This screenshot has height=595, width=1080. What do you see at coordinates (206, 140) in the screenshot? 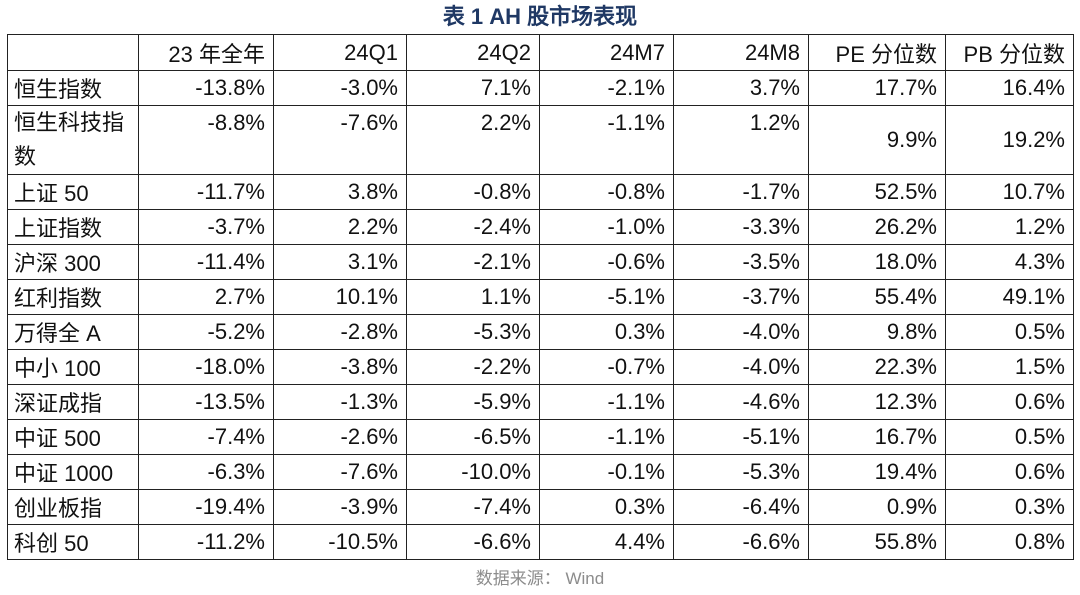
I see `value-cell: -8.8%` at bounding box center [206, 140].